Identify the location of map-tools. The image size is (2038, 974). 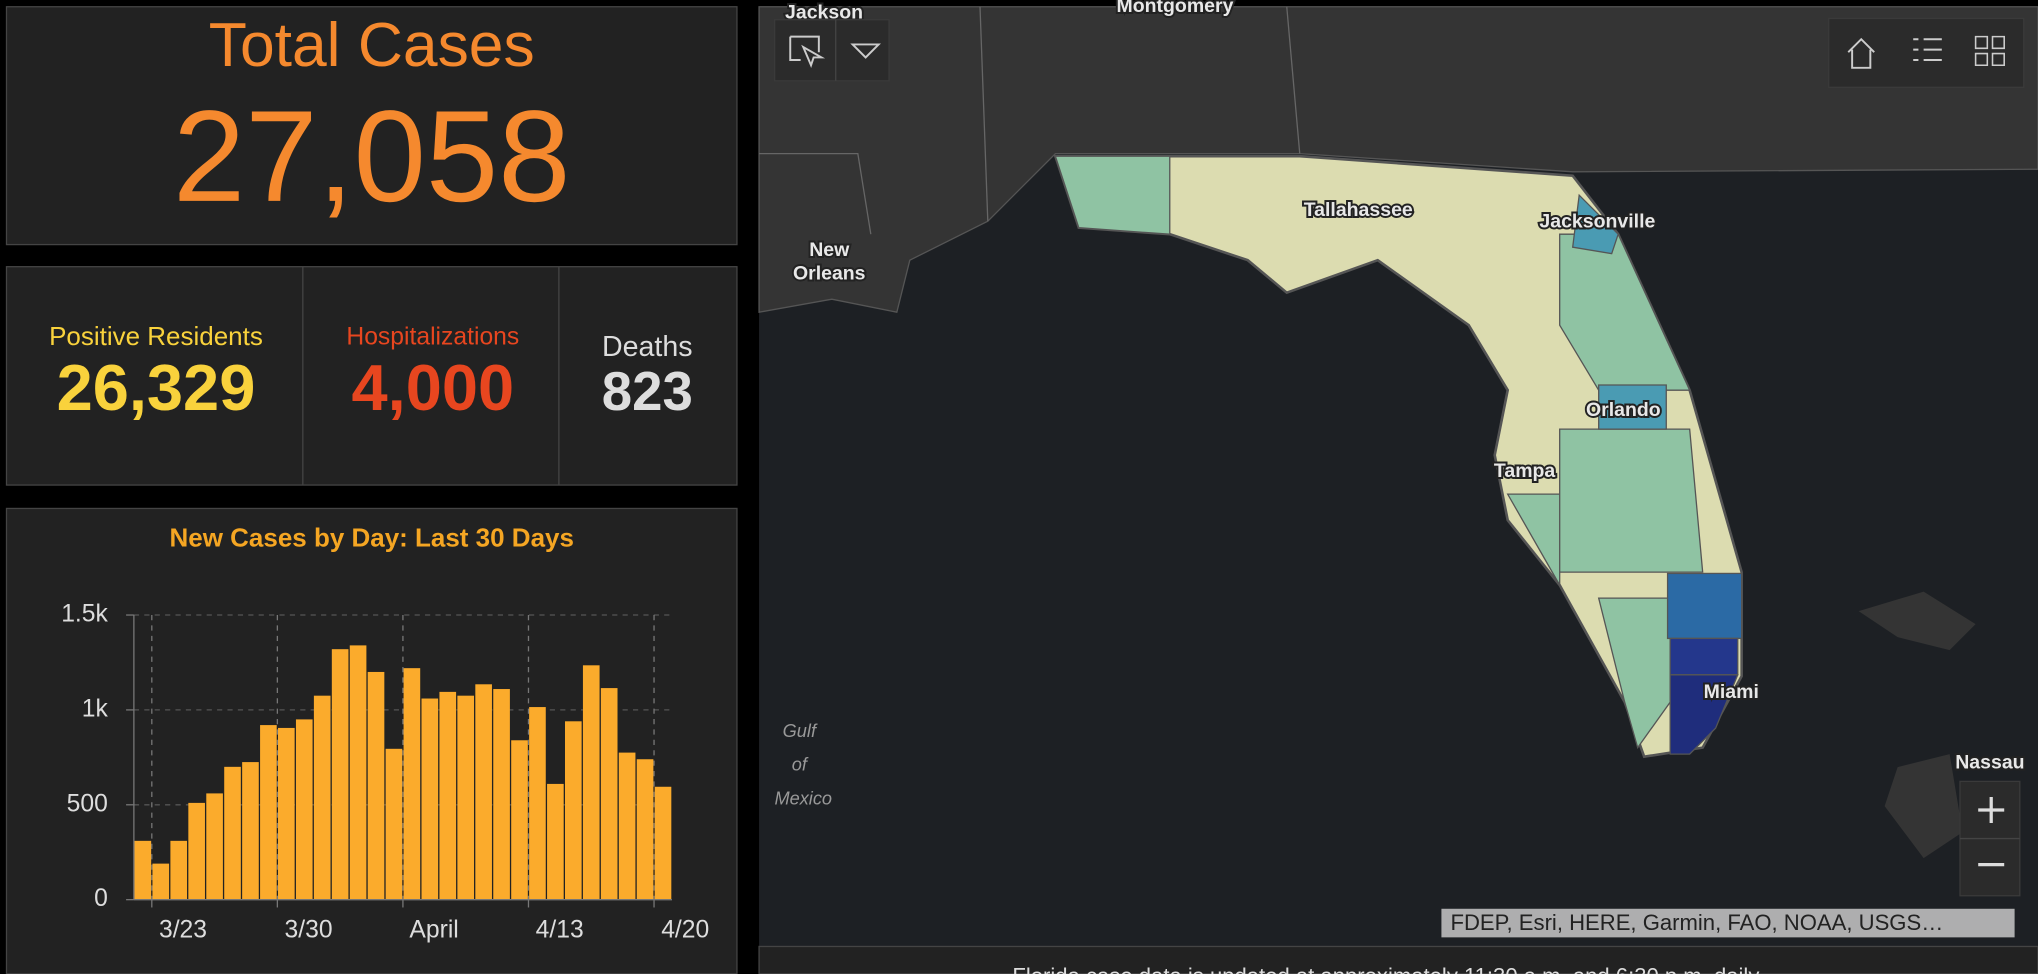
(1926, 52).